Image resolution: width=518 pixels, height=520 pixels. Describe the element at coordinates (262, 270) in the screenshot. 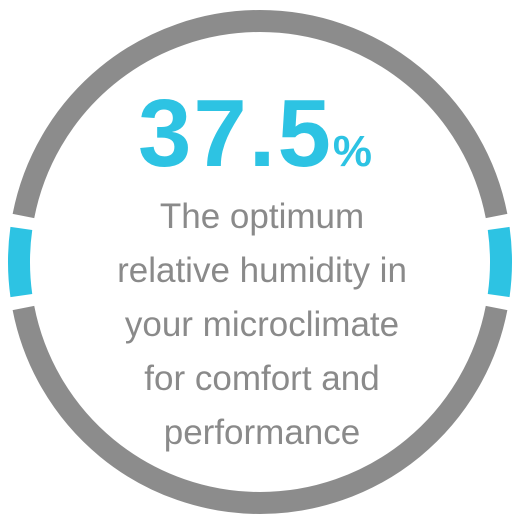

I see `caption-line: relative humidity in` at that location.